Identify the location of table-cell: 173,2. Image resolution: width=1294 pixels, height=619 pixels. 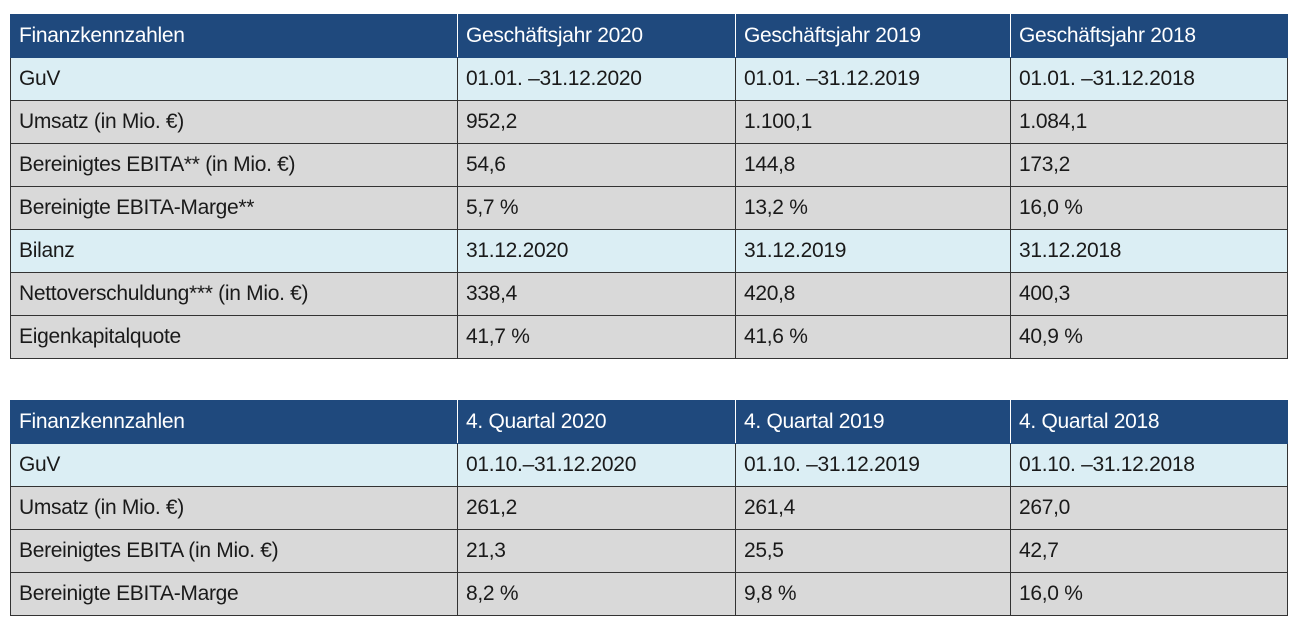
(1149, 165).